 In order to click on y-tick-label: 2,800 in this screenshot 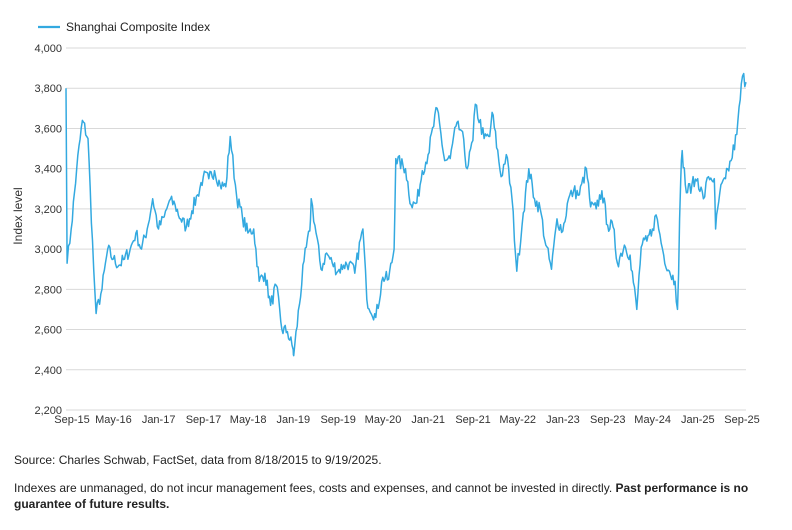, I will do `click(48, 290)`.